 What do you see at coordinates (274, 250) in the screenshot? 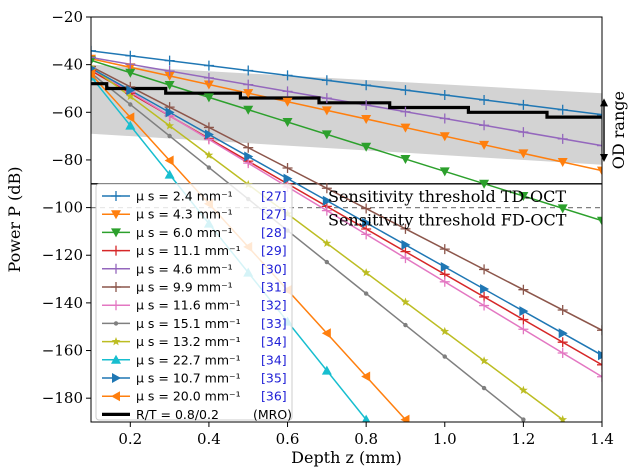
I see `legend-ref-4: [29]` at bounding box center [274, 250].